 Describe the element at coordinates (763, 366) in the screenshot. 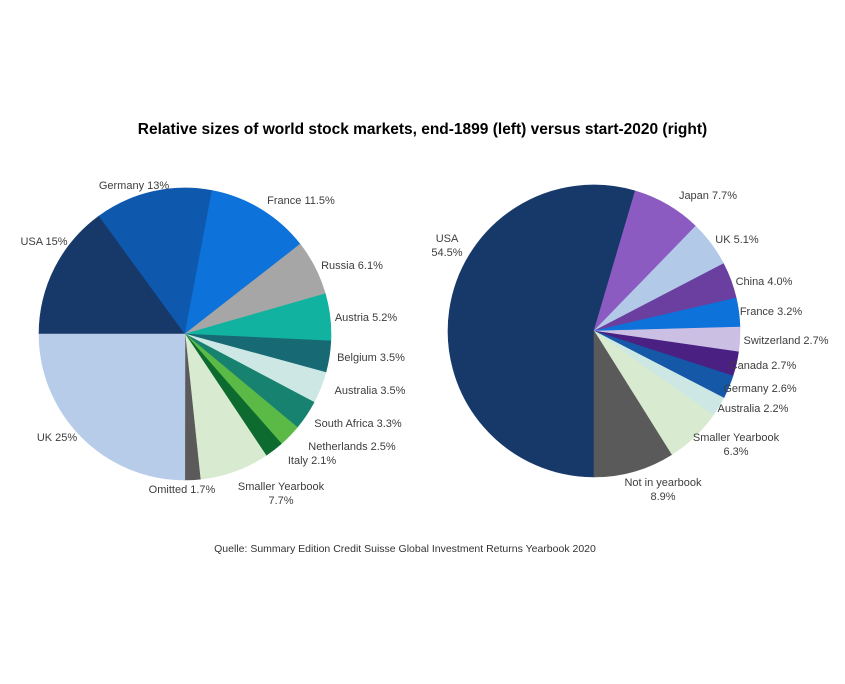

I see `pie-start-2020-label-canada: Canada 2.7%` at that location.